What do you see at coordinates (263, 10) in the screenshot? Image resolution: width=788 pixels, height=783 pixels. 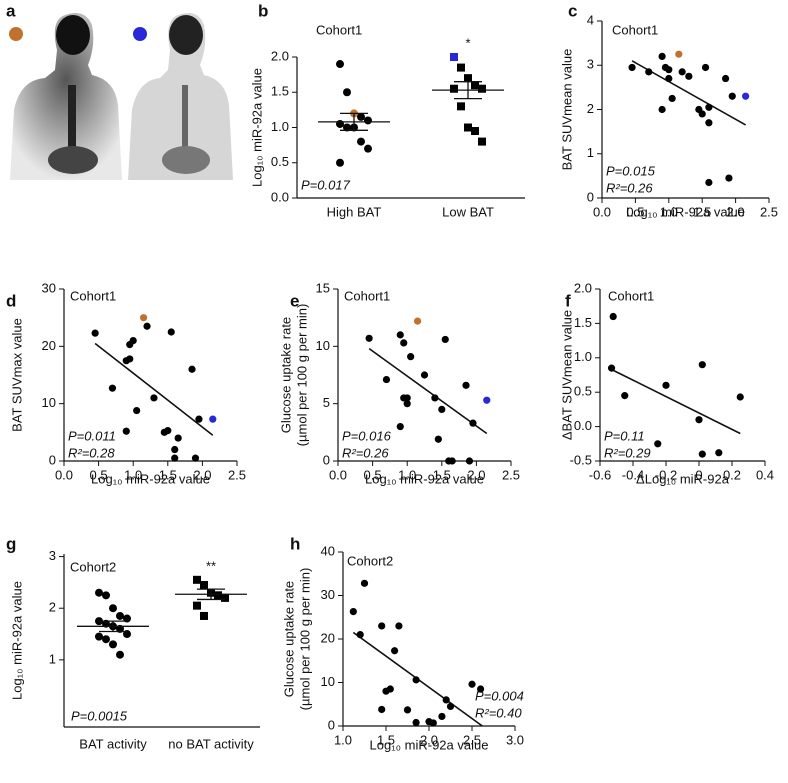 I see `panel-letter: b` at bounding box center [263, 10].